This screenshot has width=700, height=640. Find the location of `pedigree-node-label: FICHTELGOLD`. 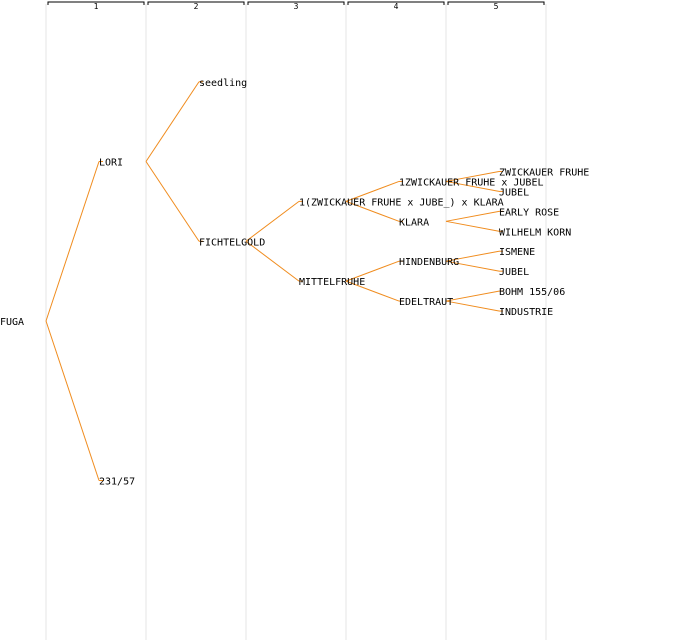

pedigree-node-label: FICHTELGOLD is located at coordinates (232, 242).